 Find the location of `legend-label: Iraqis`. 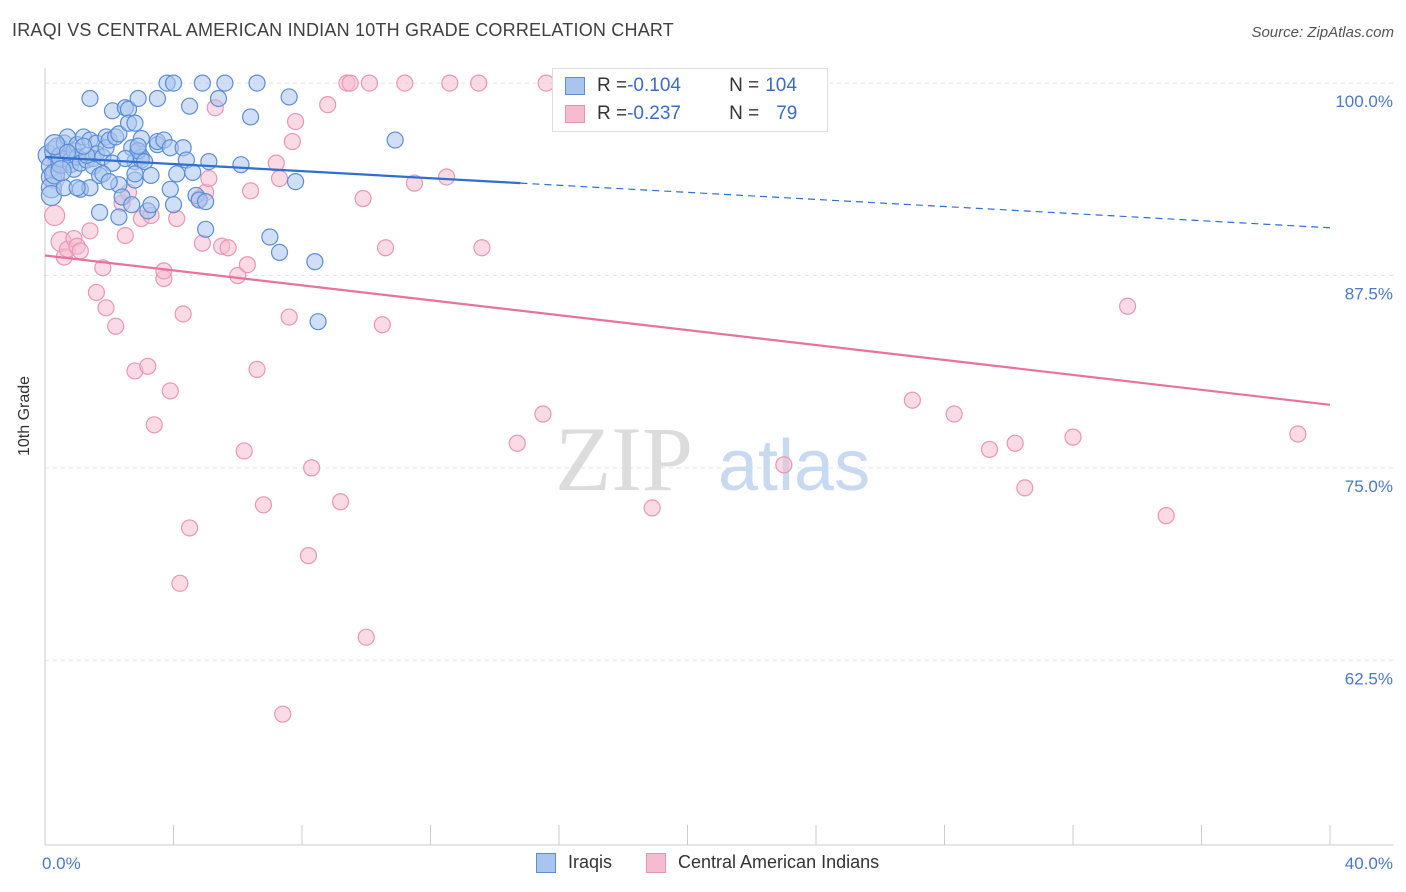

legend-label: Iraqis is located at coordinates (590, 862).